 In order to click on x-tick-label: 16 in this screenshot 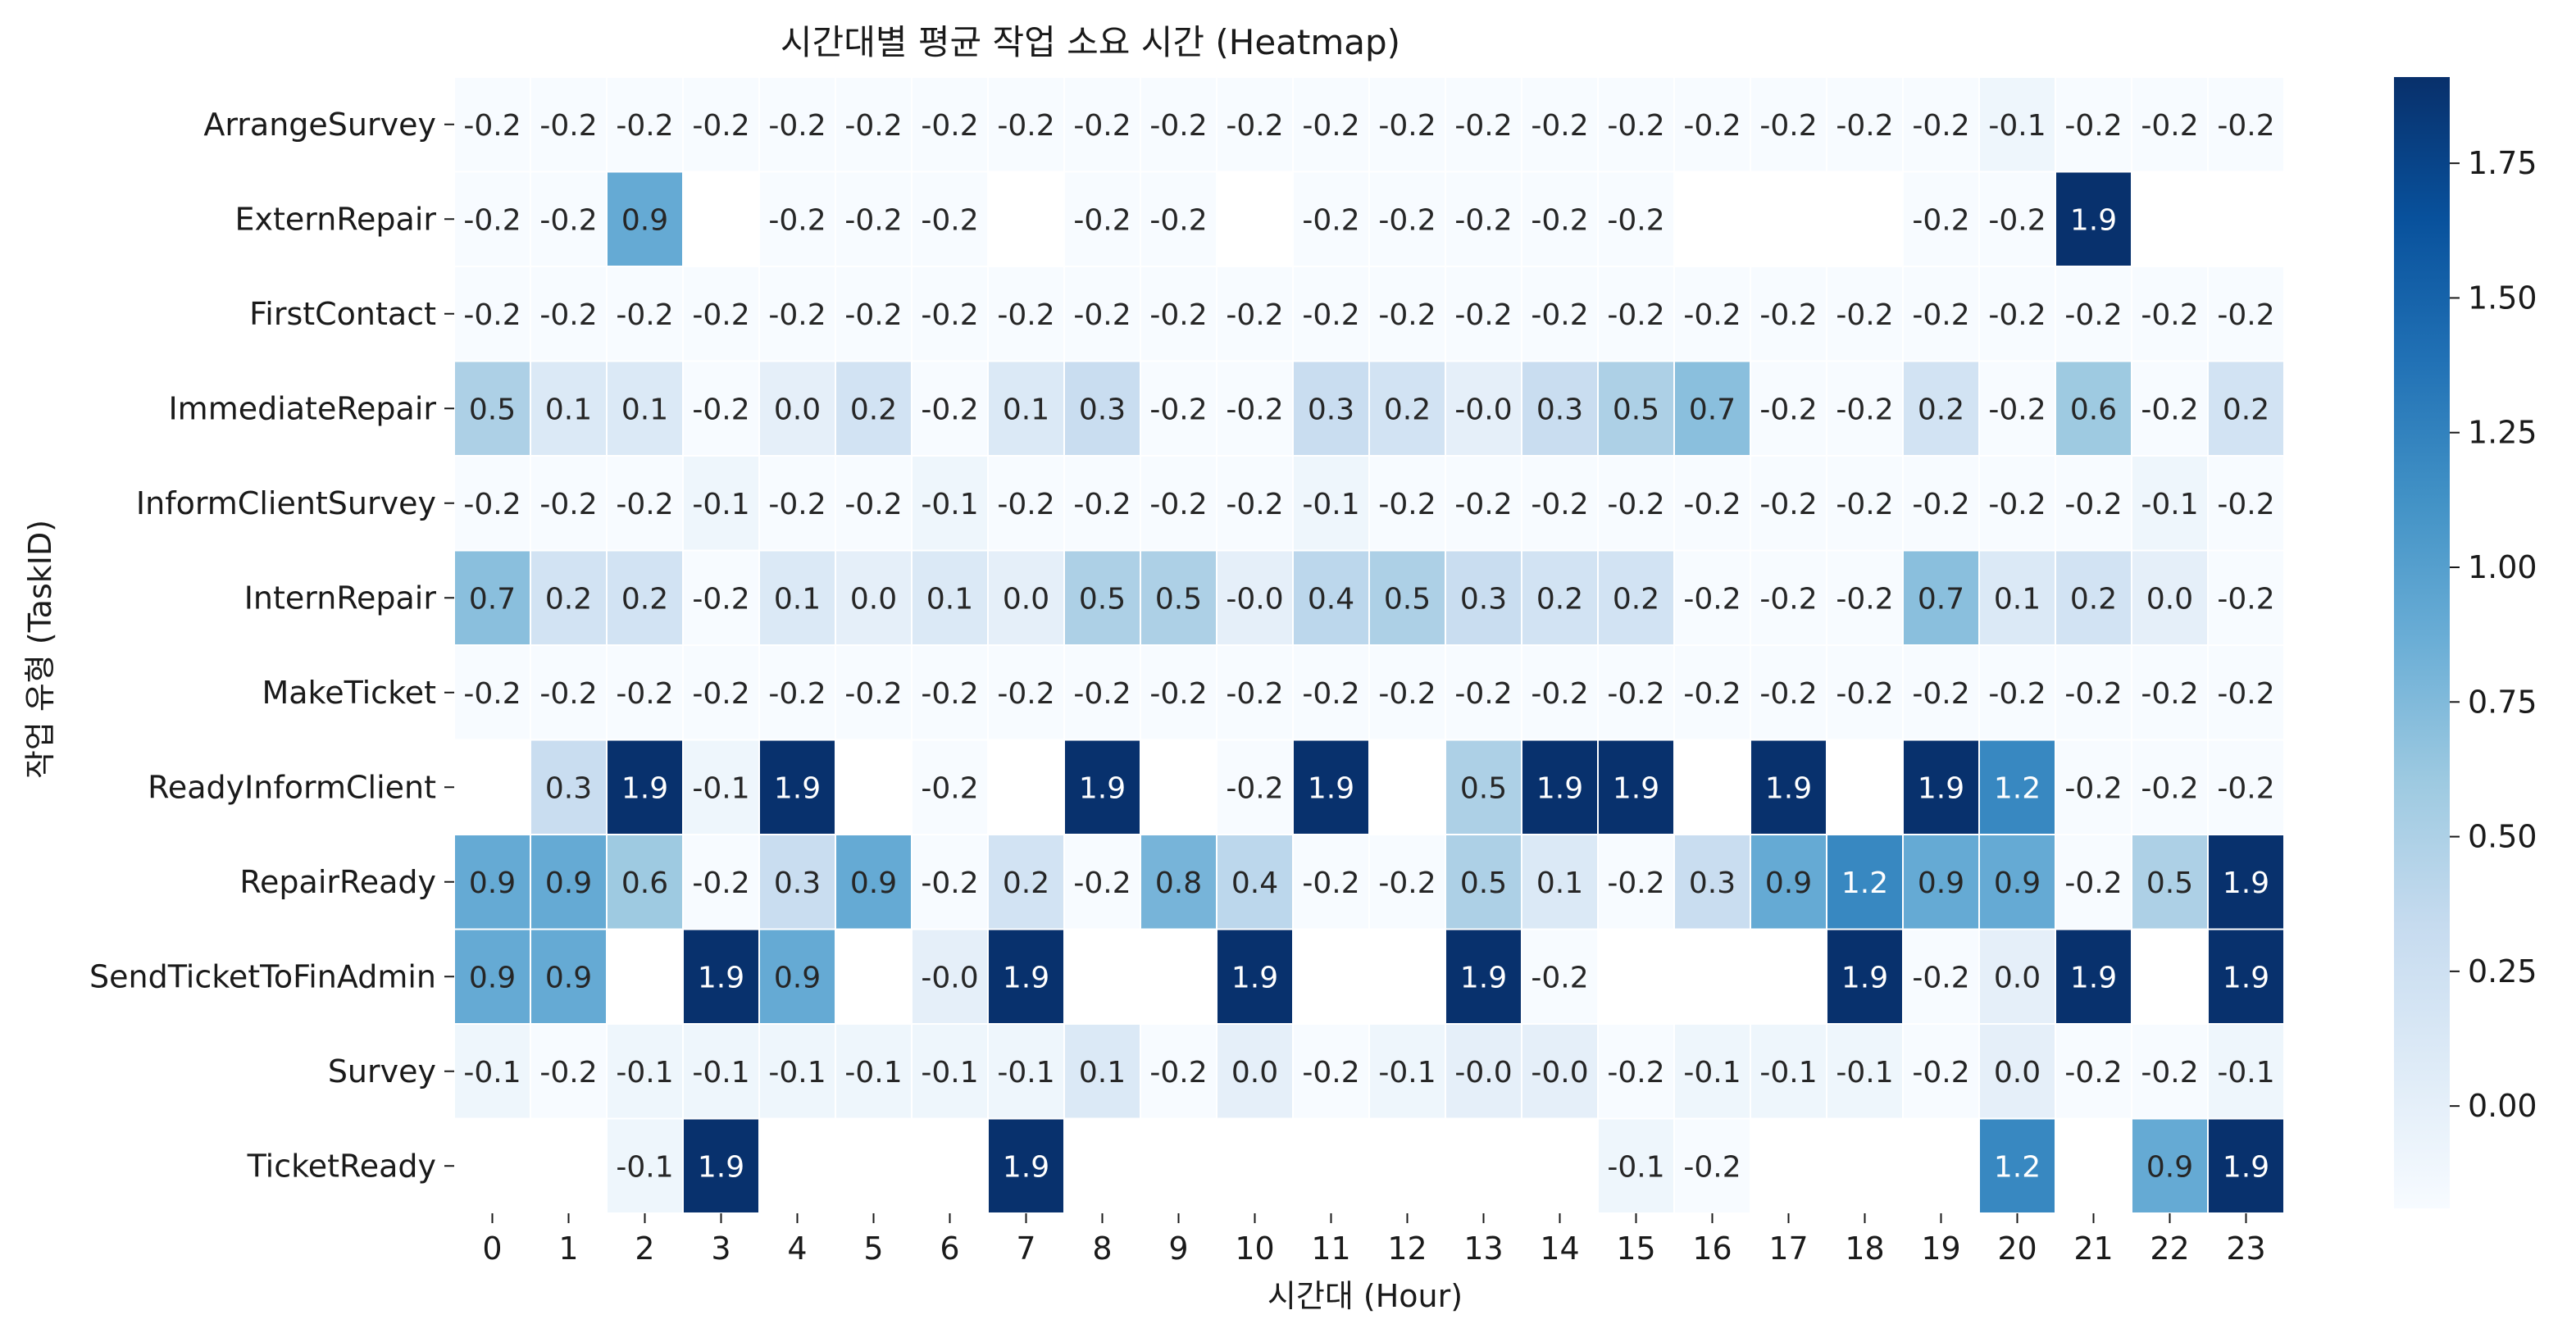, I will do `click(1712, 1249)`.